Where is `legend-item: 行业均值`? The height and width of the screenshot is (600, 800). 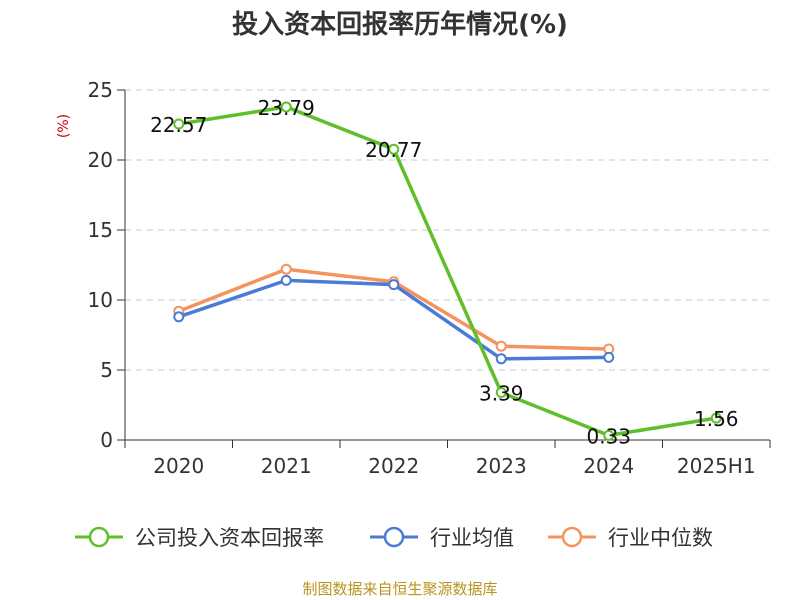
legend-item: 行业均值 is located at coordinates (442, 538).